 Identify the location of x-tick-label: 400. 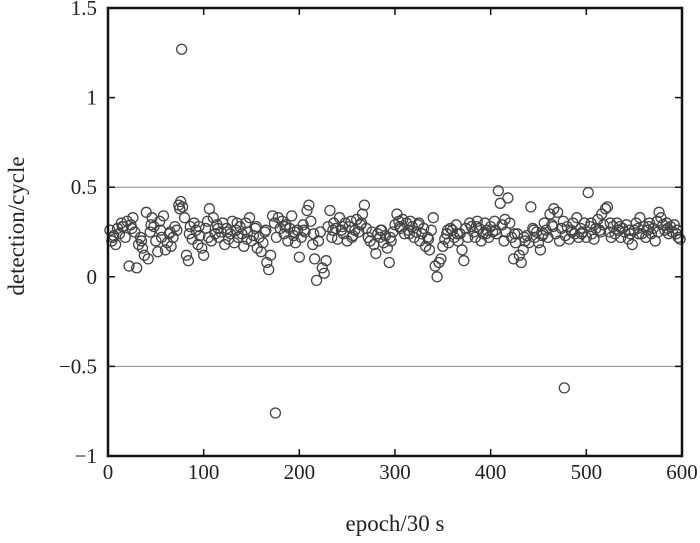
(491, 472).